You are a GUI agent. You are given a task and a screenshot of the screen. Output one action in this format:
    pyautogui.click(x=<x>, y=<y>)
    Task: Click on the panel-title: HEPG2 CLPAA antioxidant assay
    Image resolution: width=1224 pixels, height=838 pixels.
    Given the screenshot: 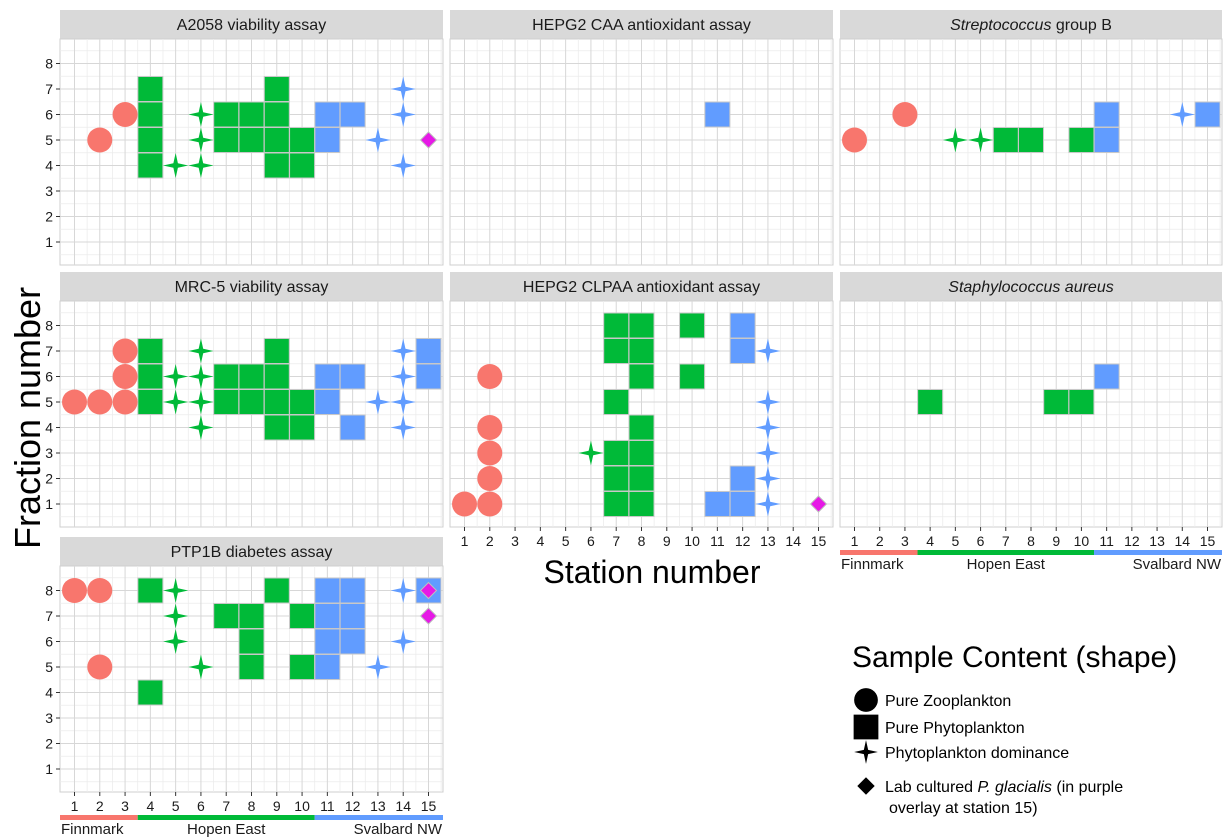 What is the action you would take?
    pyautogui.click(x=641, y=287)
    